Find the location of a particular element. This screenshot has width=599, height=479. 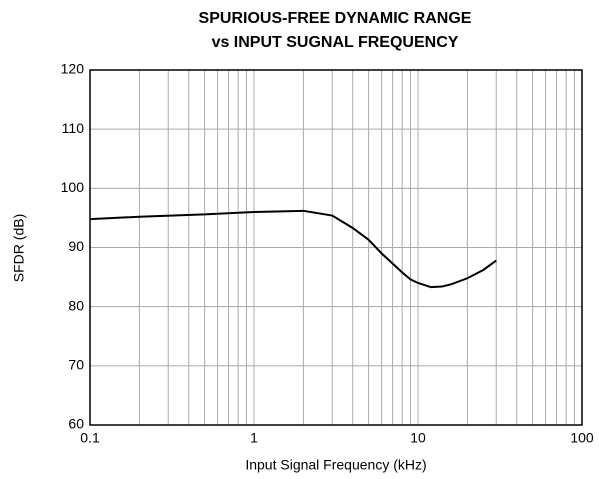

y-tick-label: 90 is located at coordinates (76, 246).